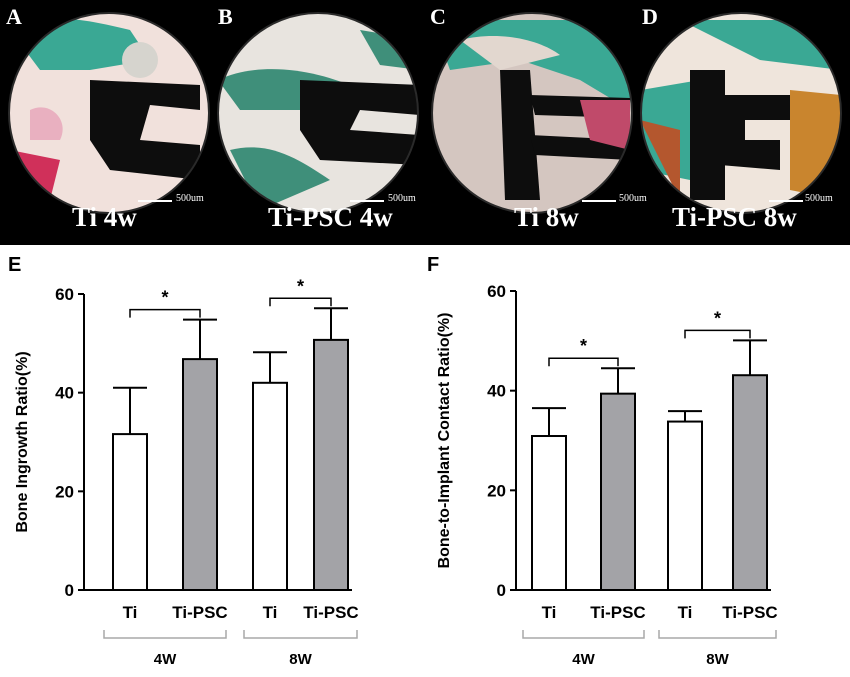 The width and height of the screenshot is (850, 677). I want to click on panel-letter: A, so click(14, 16).